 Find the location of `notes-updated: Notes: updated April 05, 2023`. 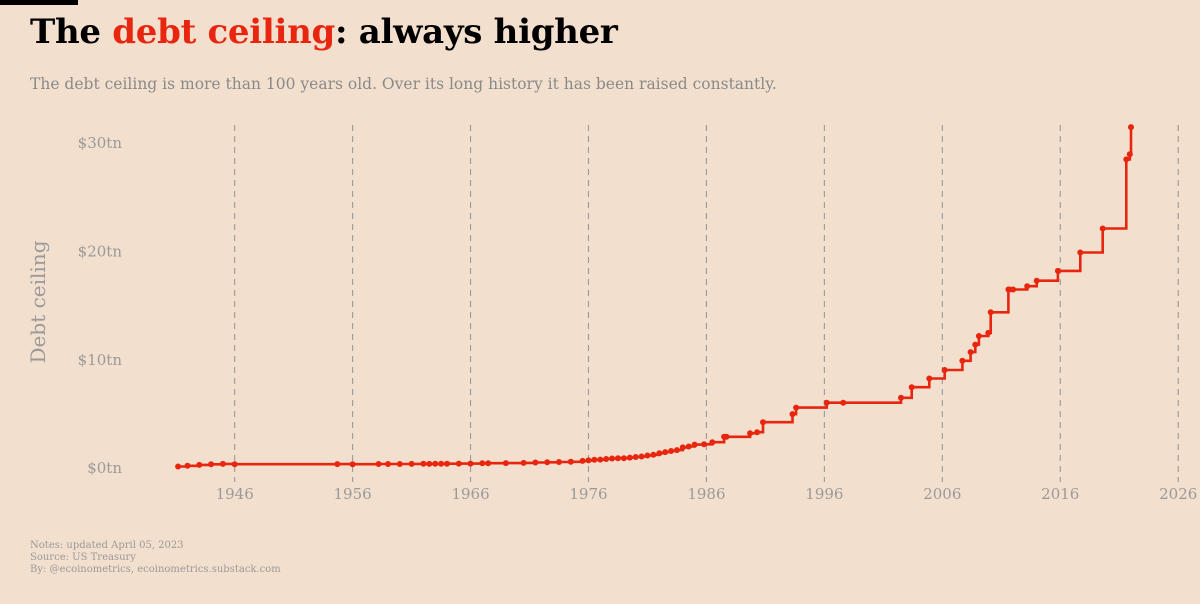

notes-updated: Notes: updated April 05, 2023 is located at coordinates (107, 545).